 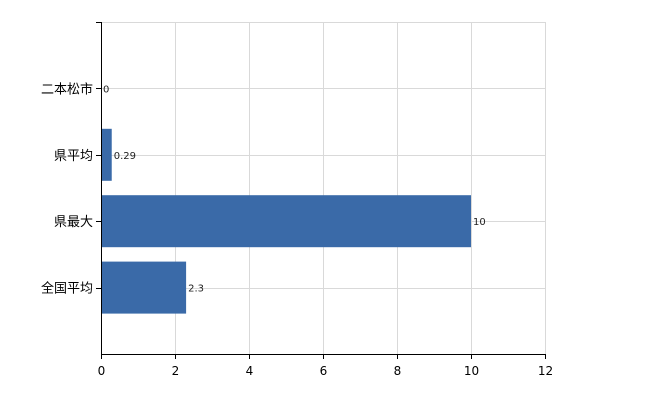 I want to click on category-label: 県最大, so click(x=73, y=222).